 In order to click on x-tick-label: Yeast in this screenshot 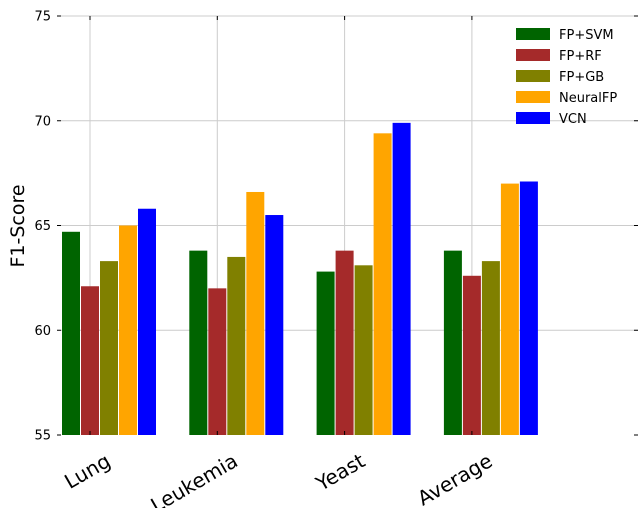, I will do `click(340, 472)`.